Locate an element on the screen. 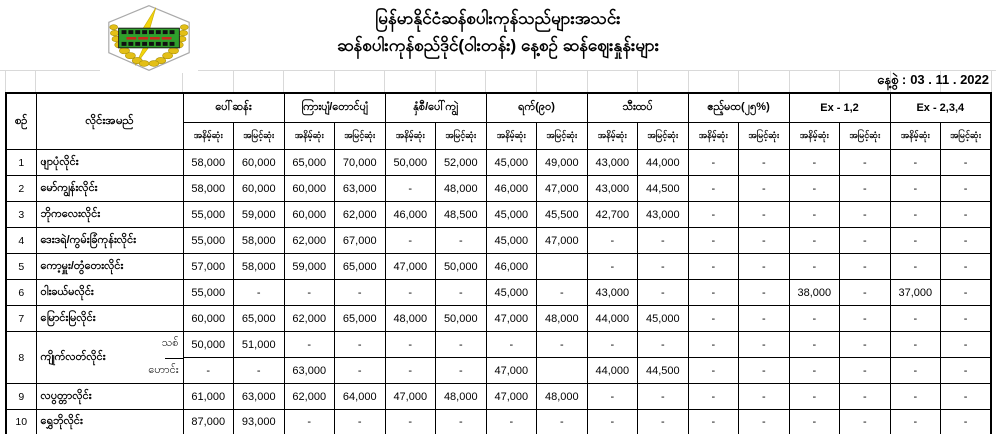 The width and height of the screenshot is (996, 434). column-header-no: စဉ် is located at coordinates (21, 121).